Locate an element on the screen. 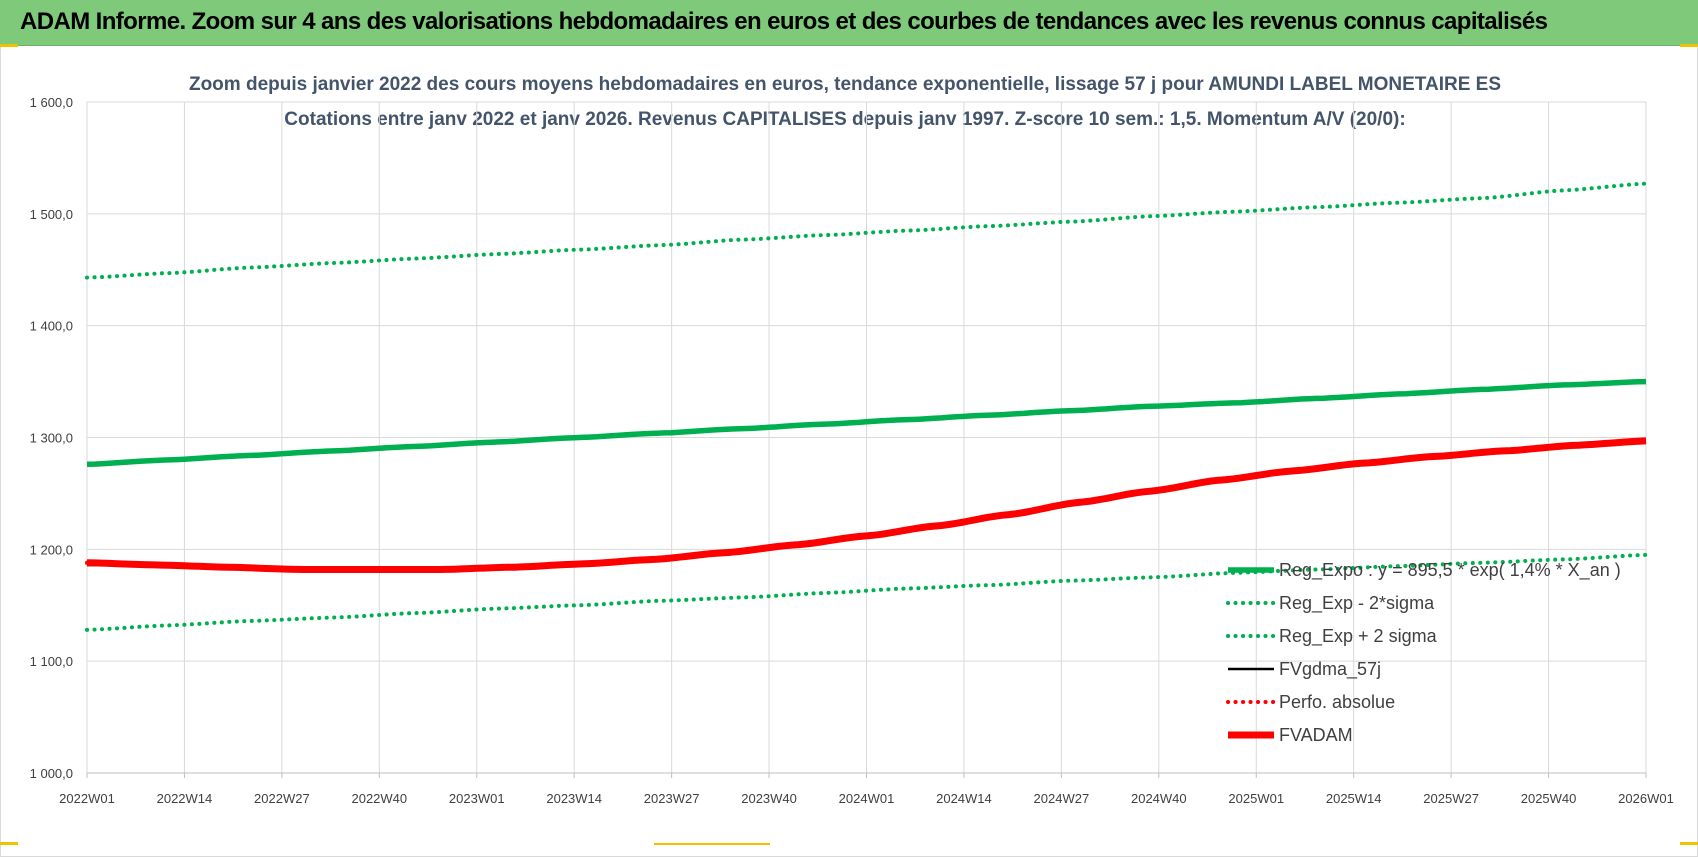  x-tick-label: 2023W27 is located at coordinates (672, 798).